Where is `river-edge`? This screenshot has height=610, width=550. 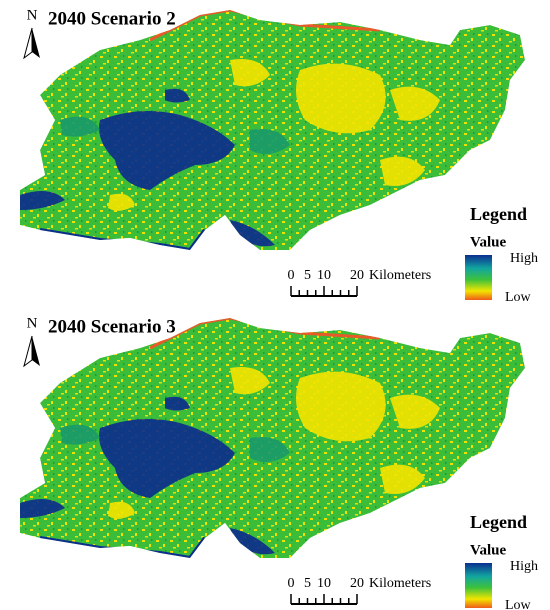
river-edge is located at coordinates (265, 334).